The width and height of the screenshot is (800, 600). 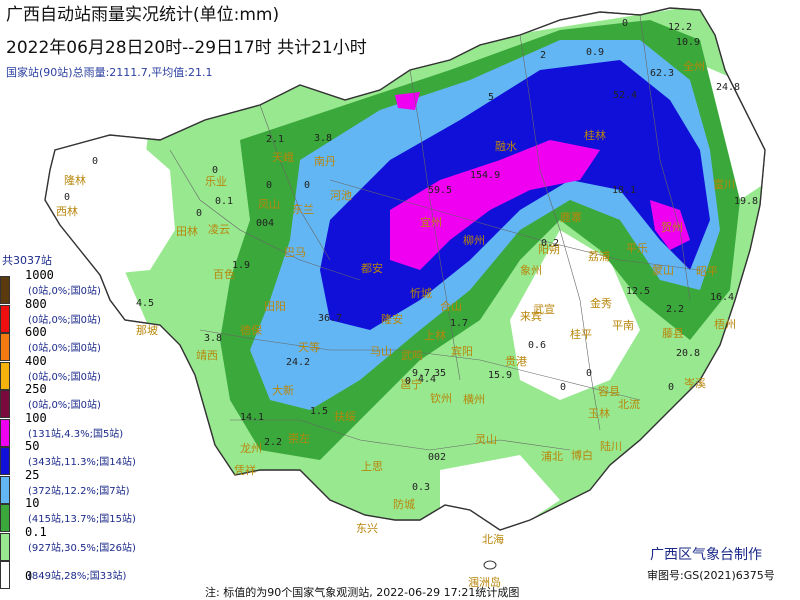 What do you see at coordinates (381, 351) in the screenshot?
I see `city-label: 马山` at bounding box center [381, 351].